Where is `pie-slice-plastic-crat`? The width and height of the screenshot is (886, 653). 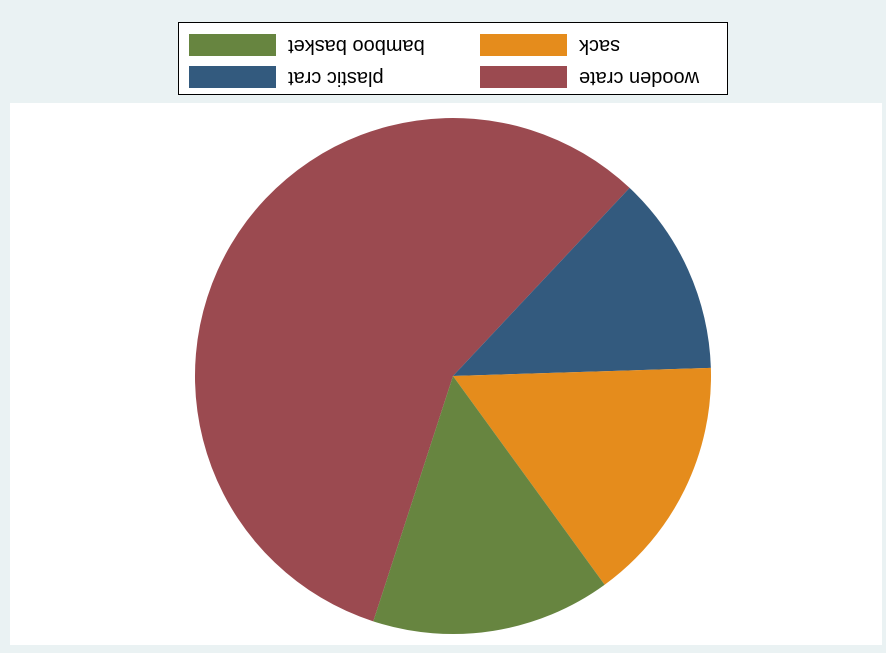 pie-slice-plastic-crat is located at coordinates (582, 281).